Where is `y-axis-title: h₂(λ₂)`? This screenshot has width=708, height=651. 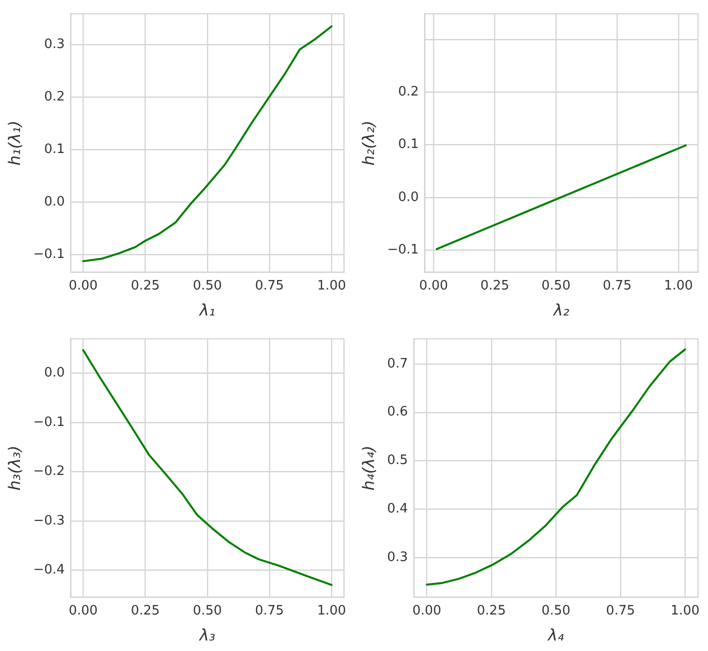 y-axis-title: h₂(λ₂) is located at coordinates (368, 143).